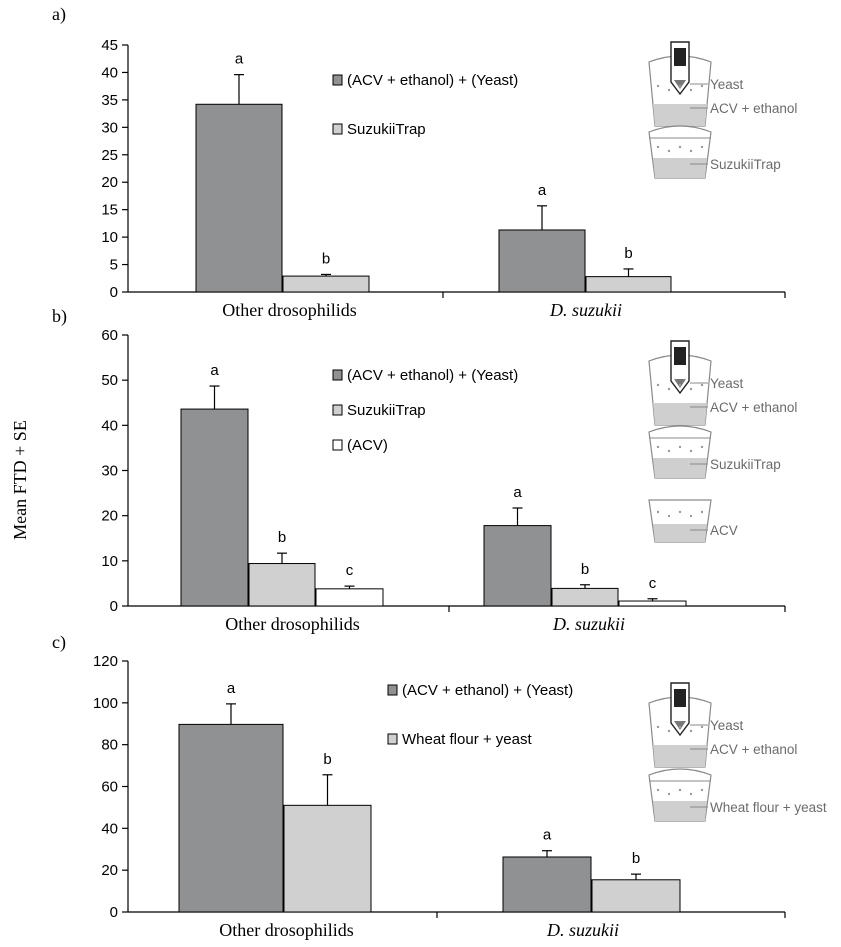 Image resolution: width=841 pixels, height=947 pixels. What do you see at coordinates (109, 237) in the screenshot?
I see `y-tick-label: 10` at bounding box center [109, 237].